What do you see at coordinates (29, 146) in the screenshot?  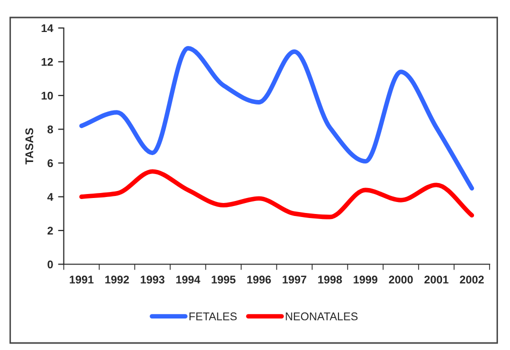 I see `y-axis-title: TASAS` at bounding box center [29, 146].